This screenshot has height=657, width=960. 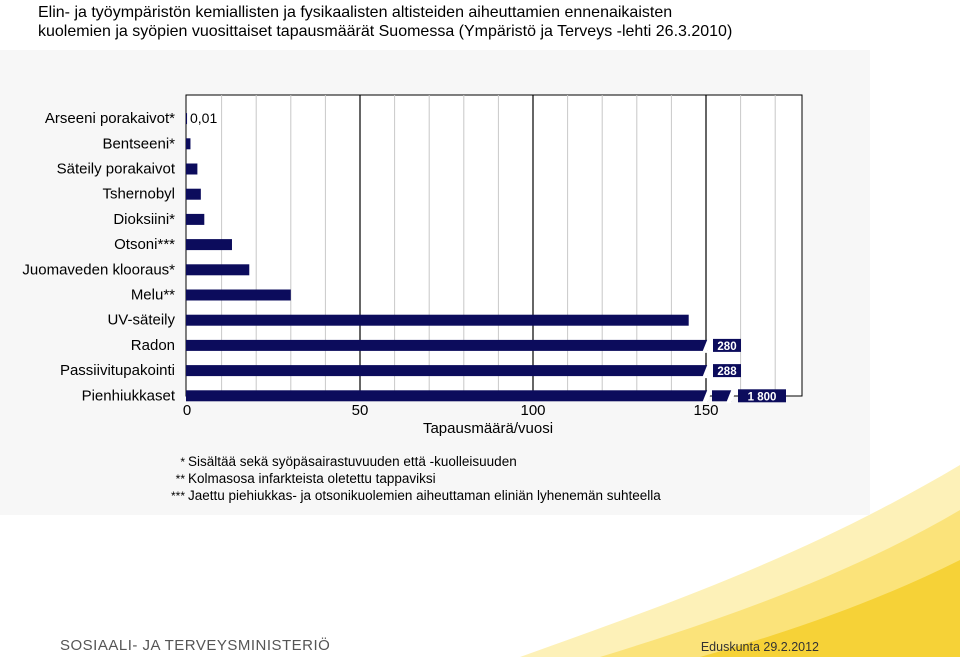 I want to click on category-label: Melu**, so click(x=153, y=295).